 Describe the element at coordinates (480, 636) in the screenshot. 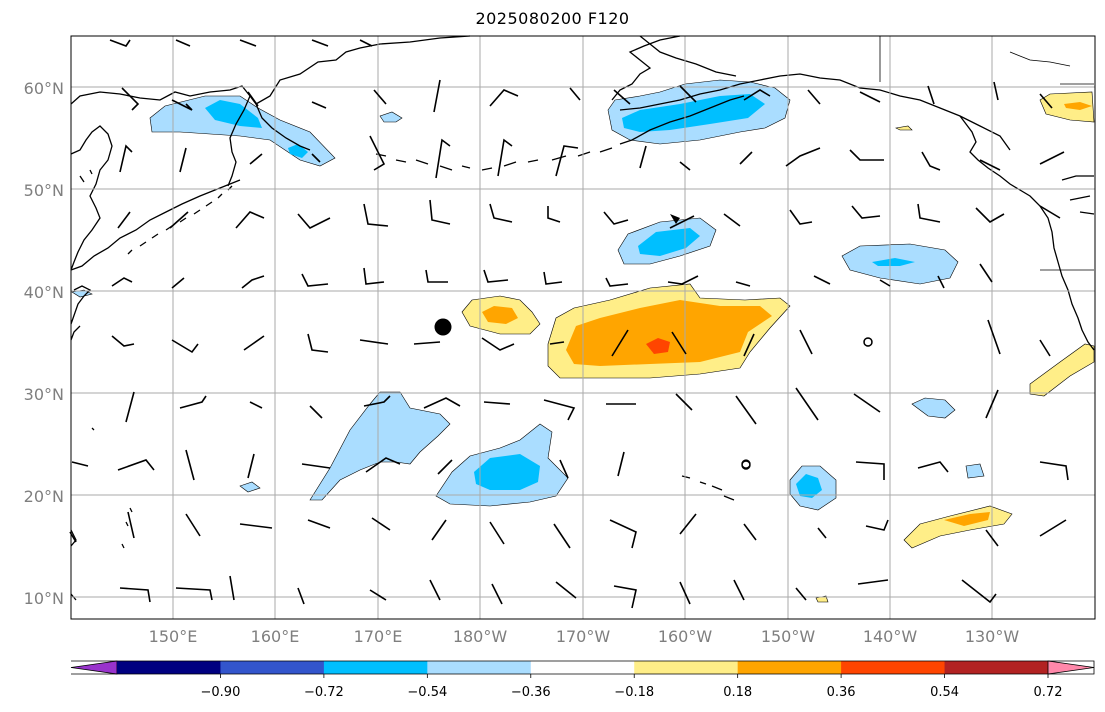

I see `lon-label: 180°W` at that location.